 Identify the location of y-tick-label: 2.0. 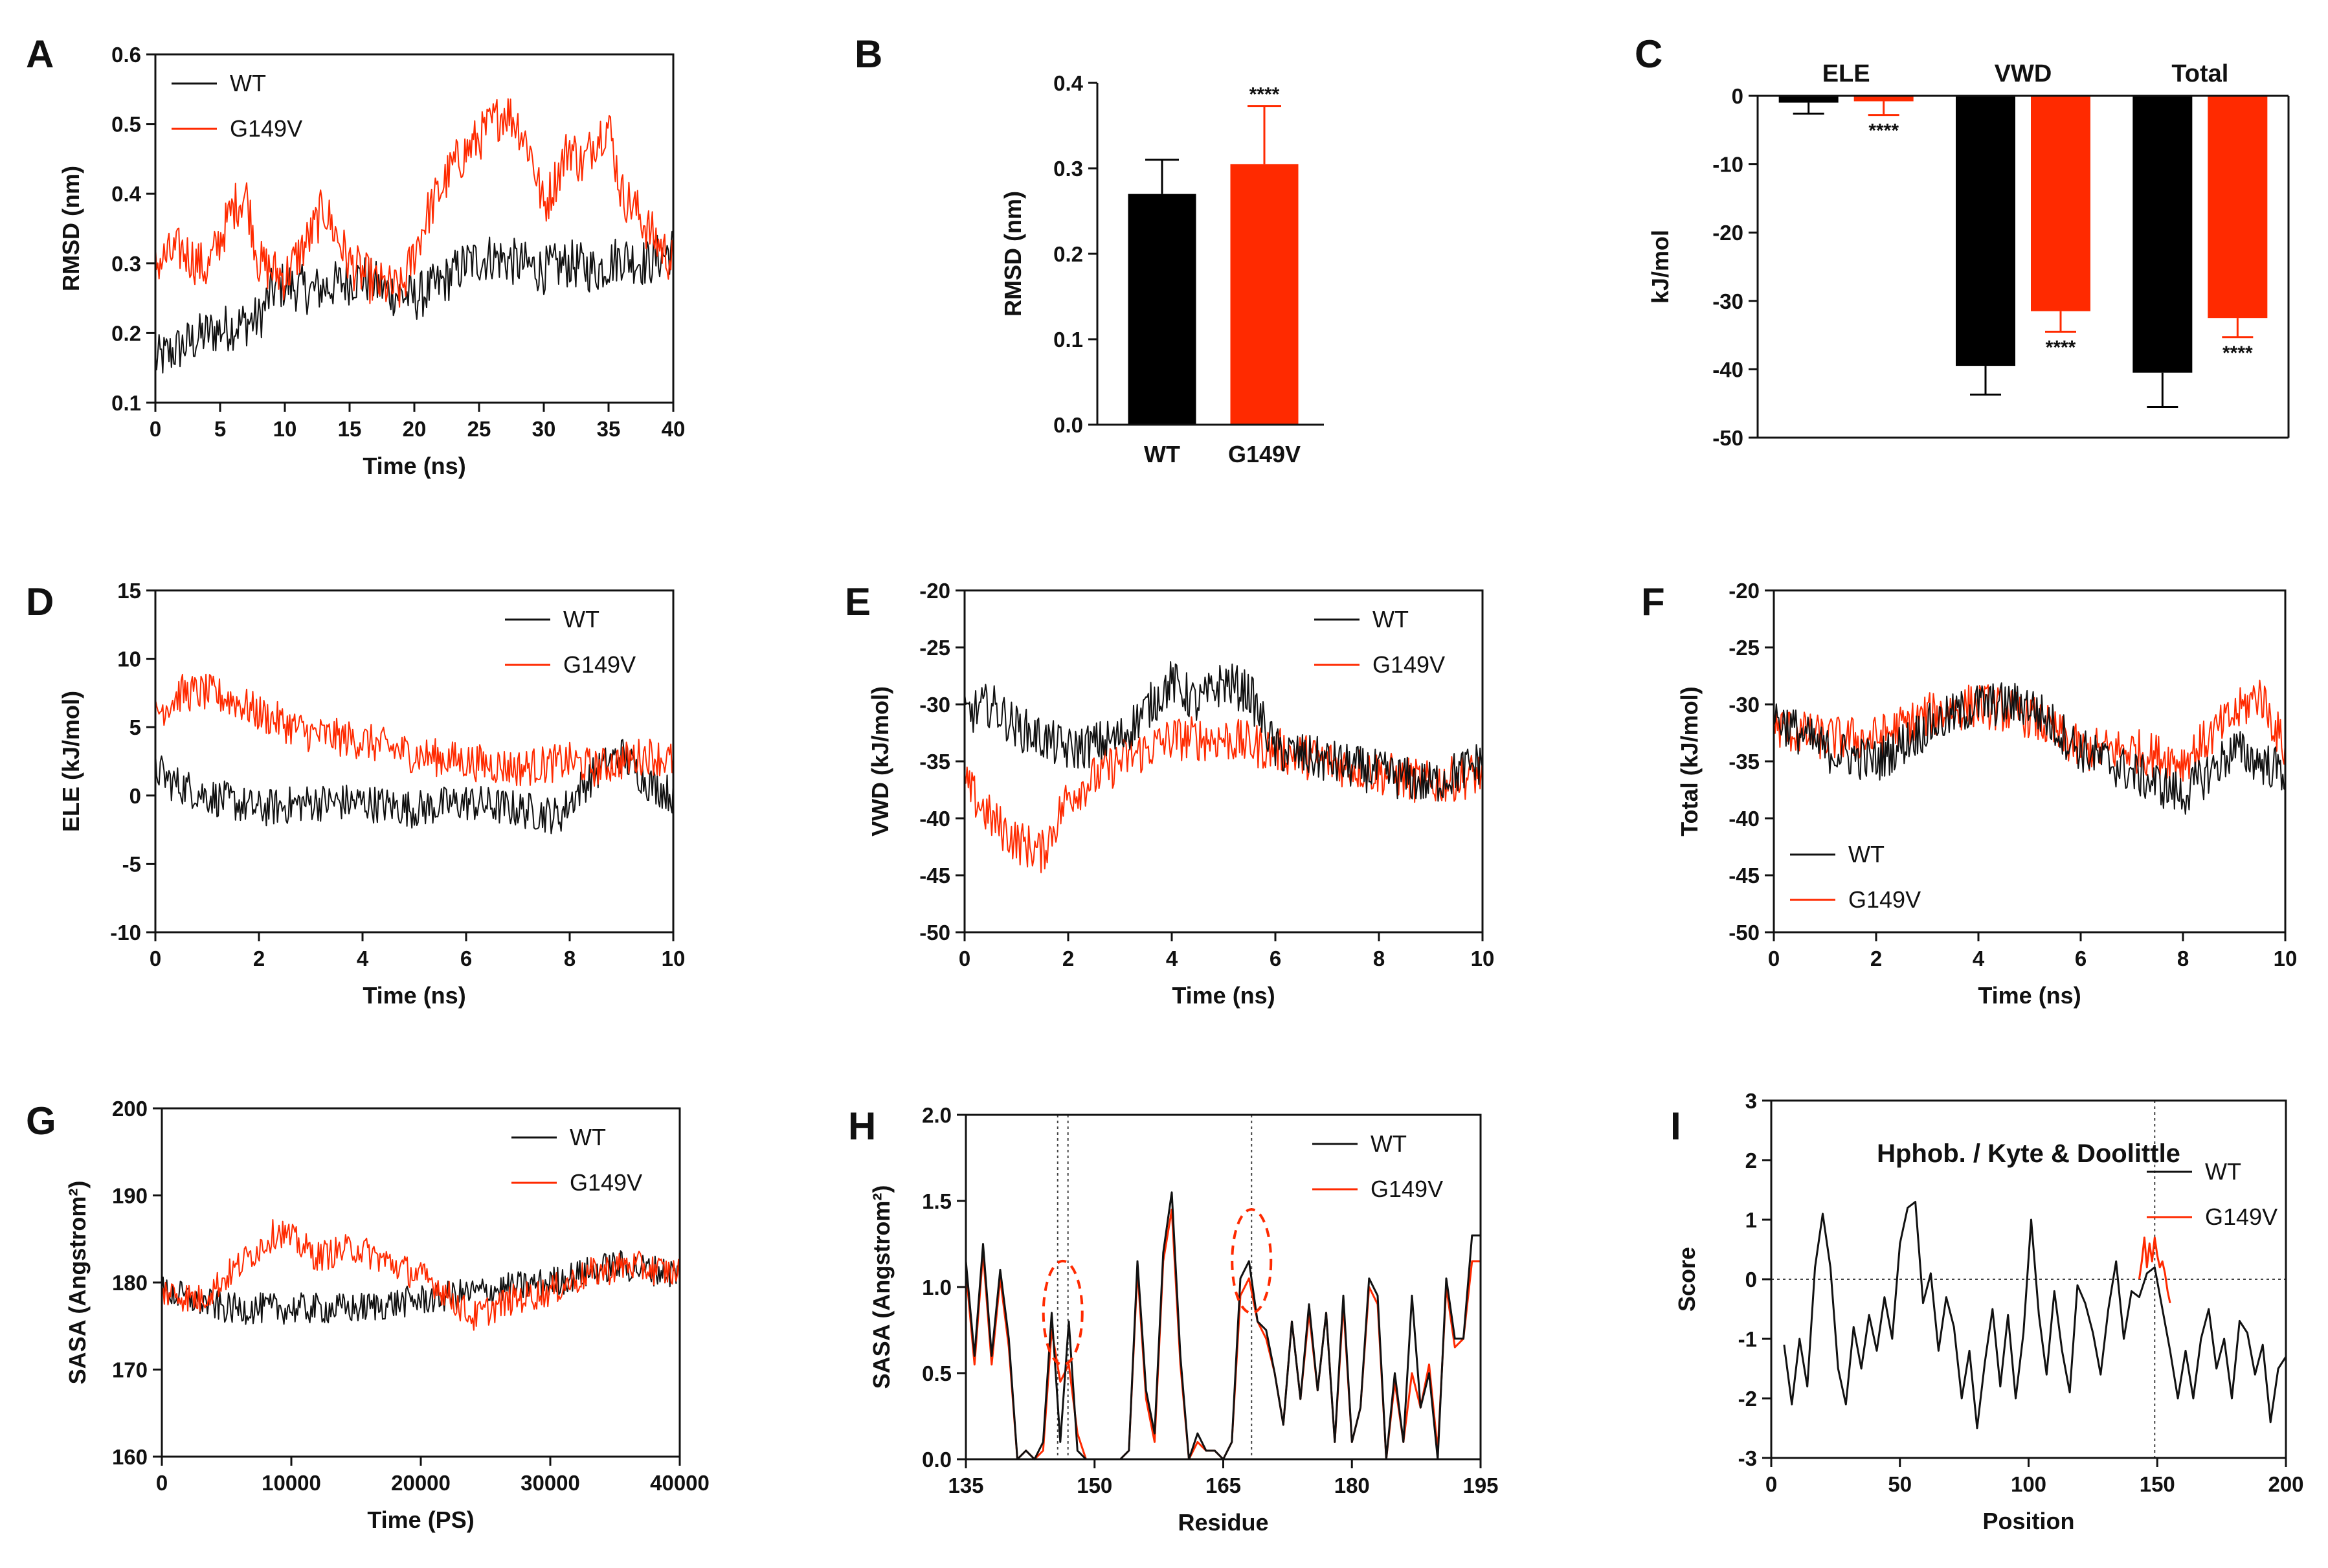
(937, 1115).